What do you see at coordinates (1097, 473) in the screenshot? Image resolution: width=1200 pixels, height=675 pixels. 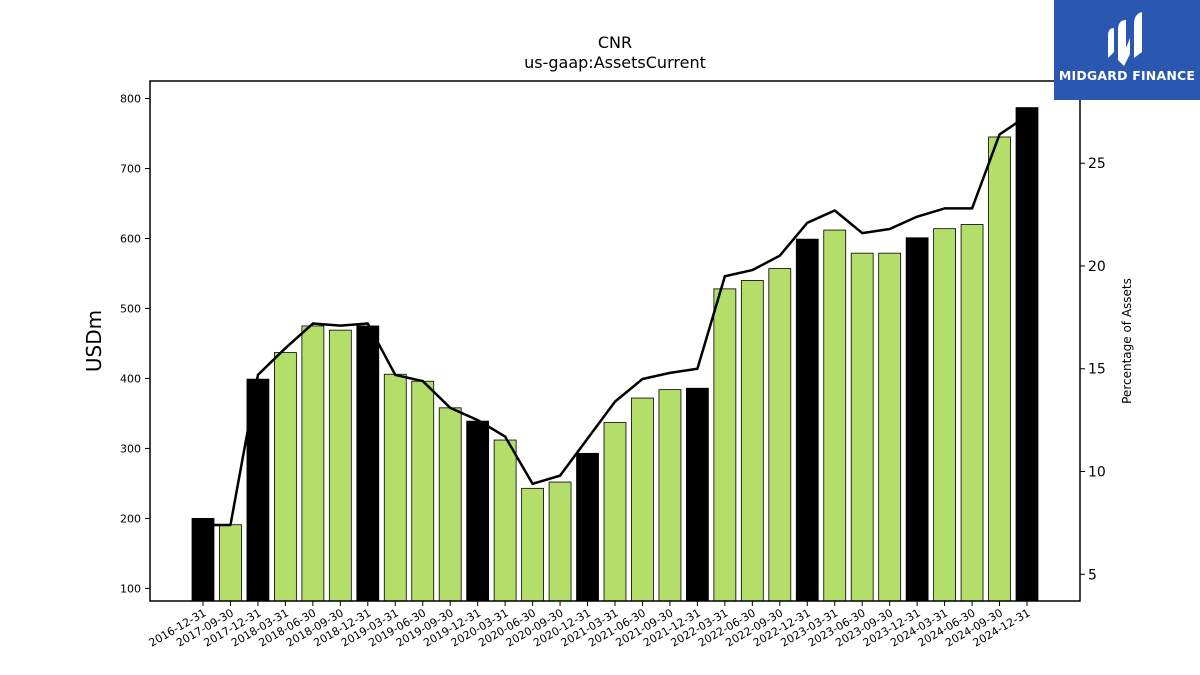 I see `y2-tick-label: 10` at bounding box center [1097, 473].